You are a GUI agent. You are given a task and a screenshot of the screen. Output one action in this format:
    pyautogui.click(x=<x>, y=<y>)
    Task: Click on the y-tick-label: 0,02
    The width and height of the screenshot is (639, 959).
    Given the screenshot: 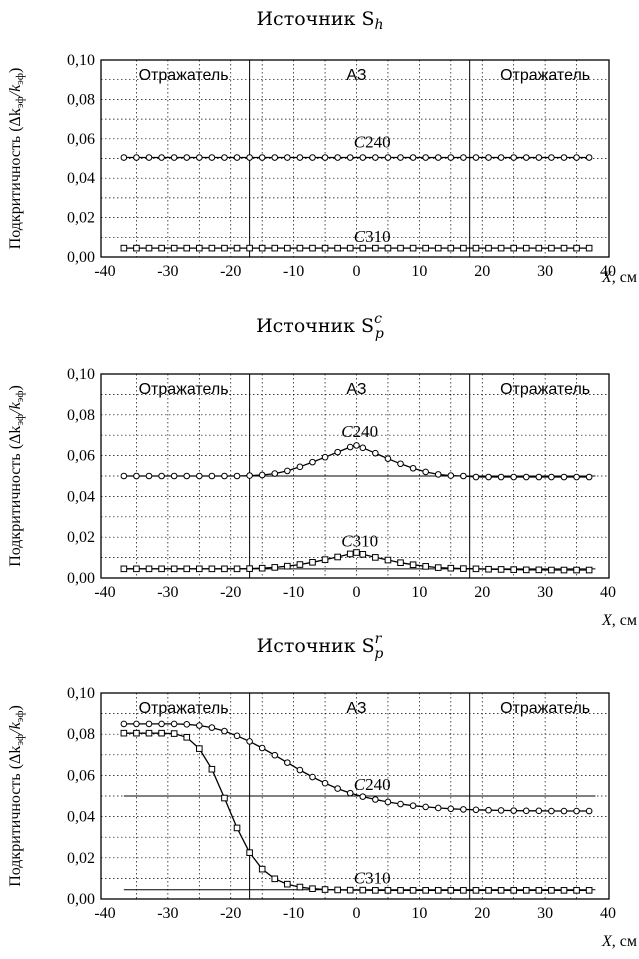 What is the action you would take?
    pyautogui.click(x=81, y=537)
    